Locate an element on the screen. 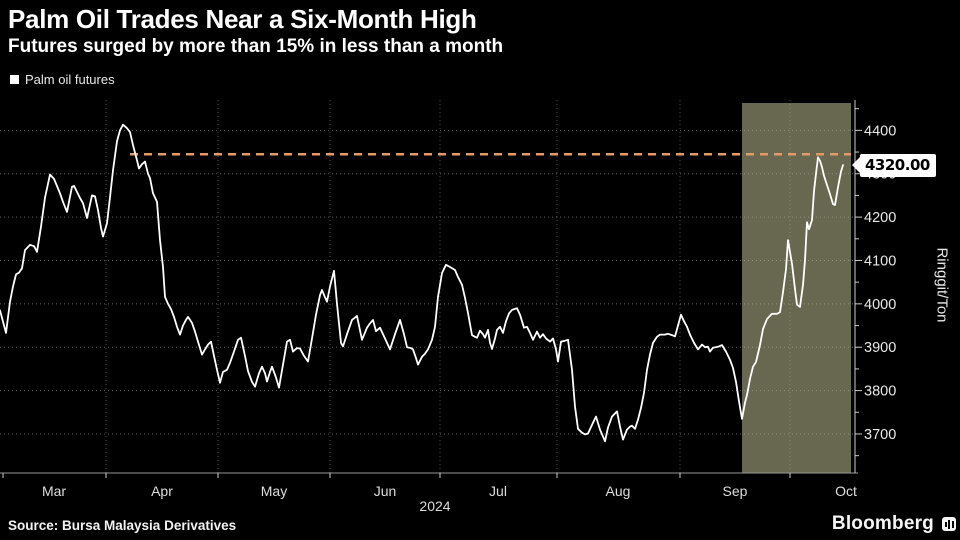 The width and height of the screenshot is (960, 540). month-label: Apr is located at coordinates (162, 491).